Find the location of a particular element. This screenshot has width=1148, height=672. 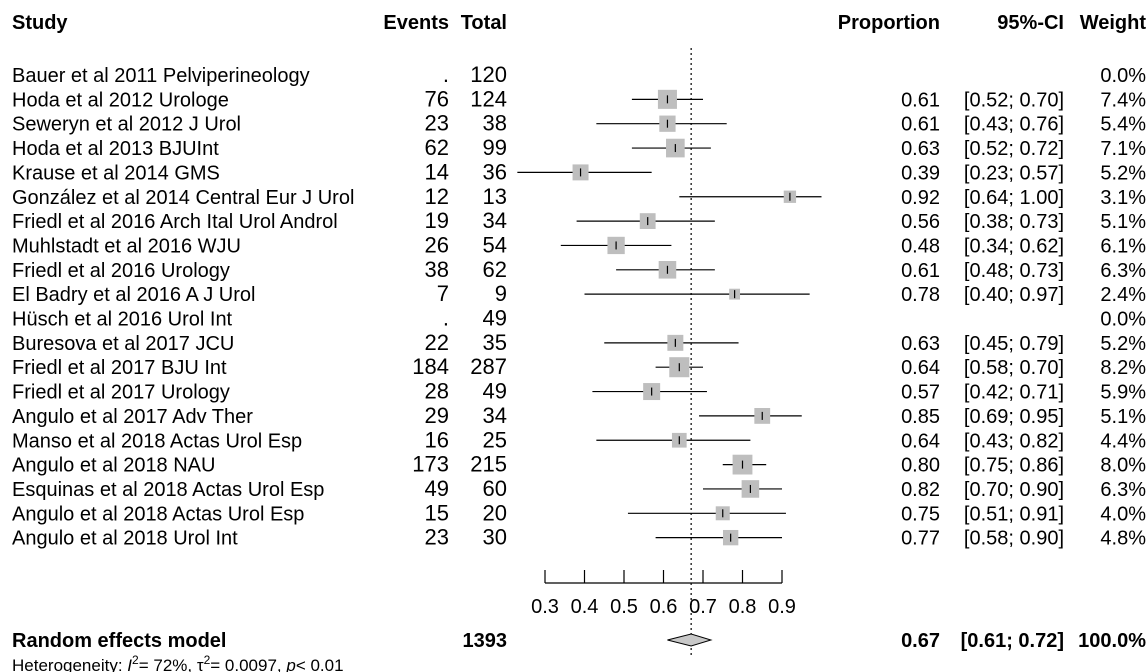

study-events: 15 is located at coordinates (437, 512).